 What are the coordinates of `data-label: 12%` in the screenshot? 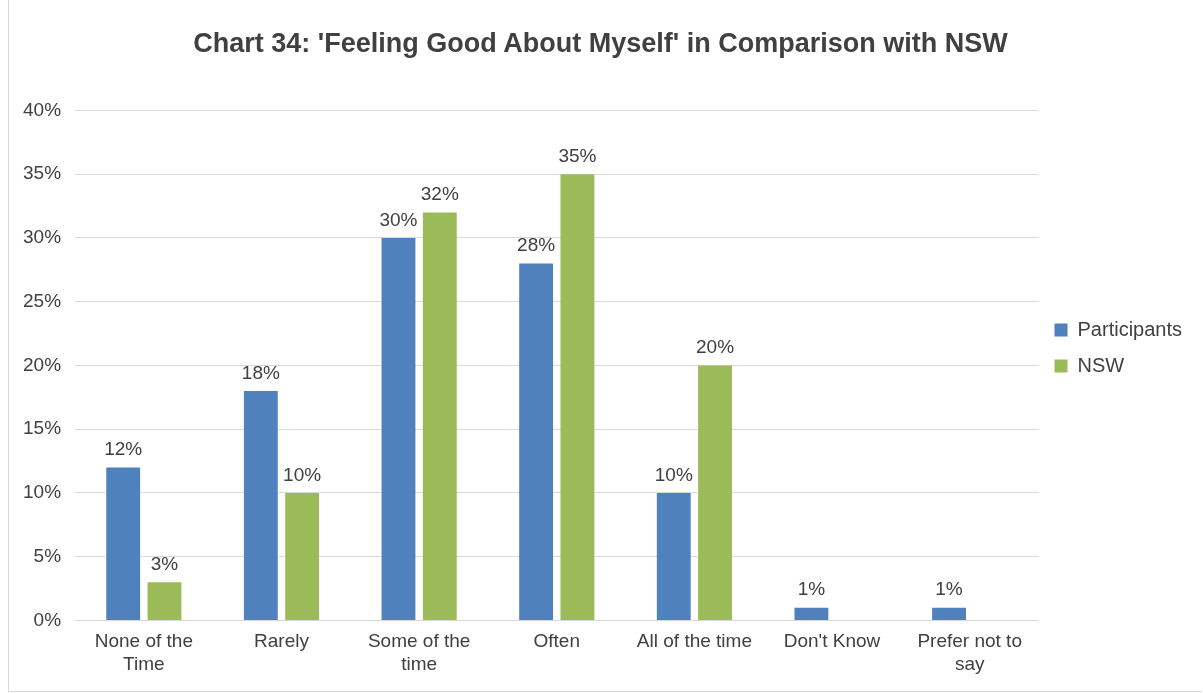 It's located at (123, 449).